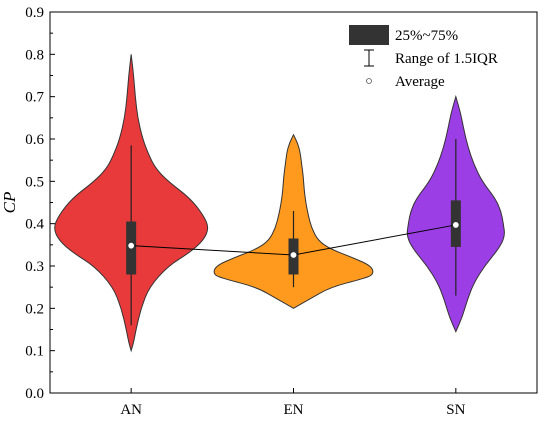 The image size is (550, 423). What do you see at coordinates (455, 213) in the screenshot?
I see `violin-sn` at bounding box center [455, 213].